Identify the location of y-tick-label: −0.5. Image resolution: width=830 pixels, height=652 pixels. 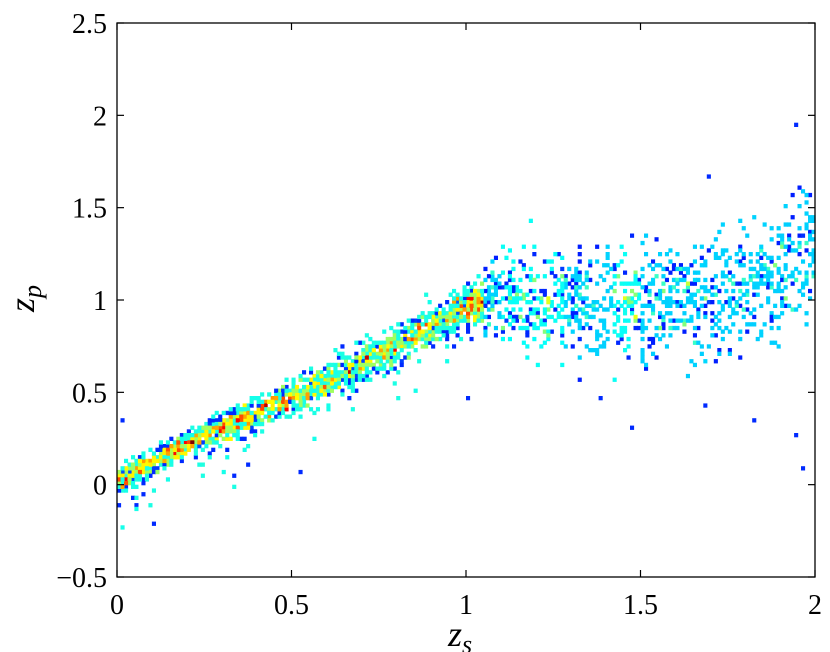
(81, 578).